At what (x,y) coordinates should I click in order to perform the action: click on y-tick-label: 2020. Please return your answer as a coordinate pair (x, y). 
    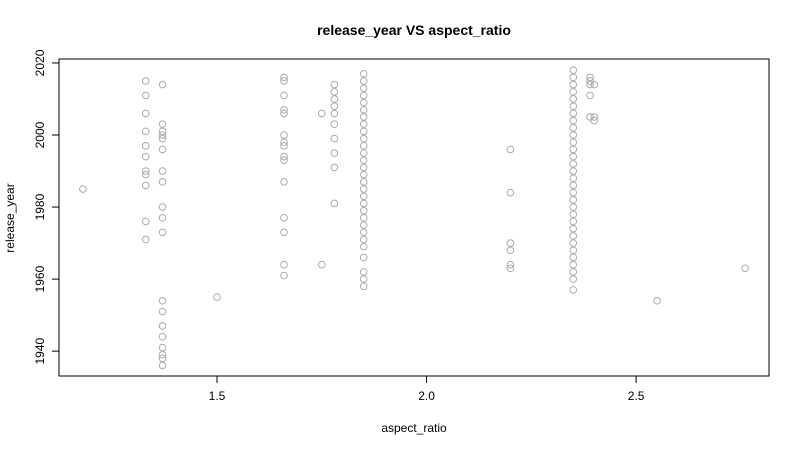
    Looking at the image, I should click on (40, 62).